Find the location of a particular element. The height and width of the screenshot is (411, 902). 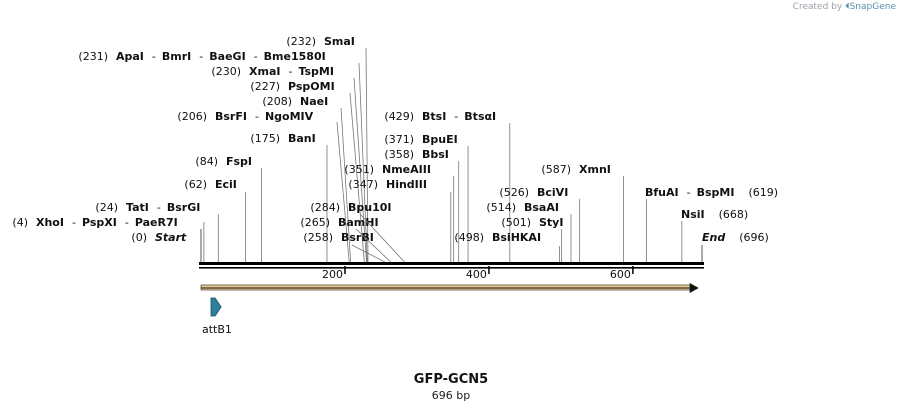

cut-site-bsaai: (514) BsaAI is located at coordinates (529, 232).